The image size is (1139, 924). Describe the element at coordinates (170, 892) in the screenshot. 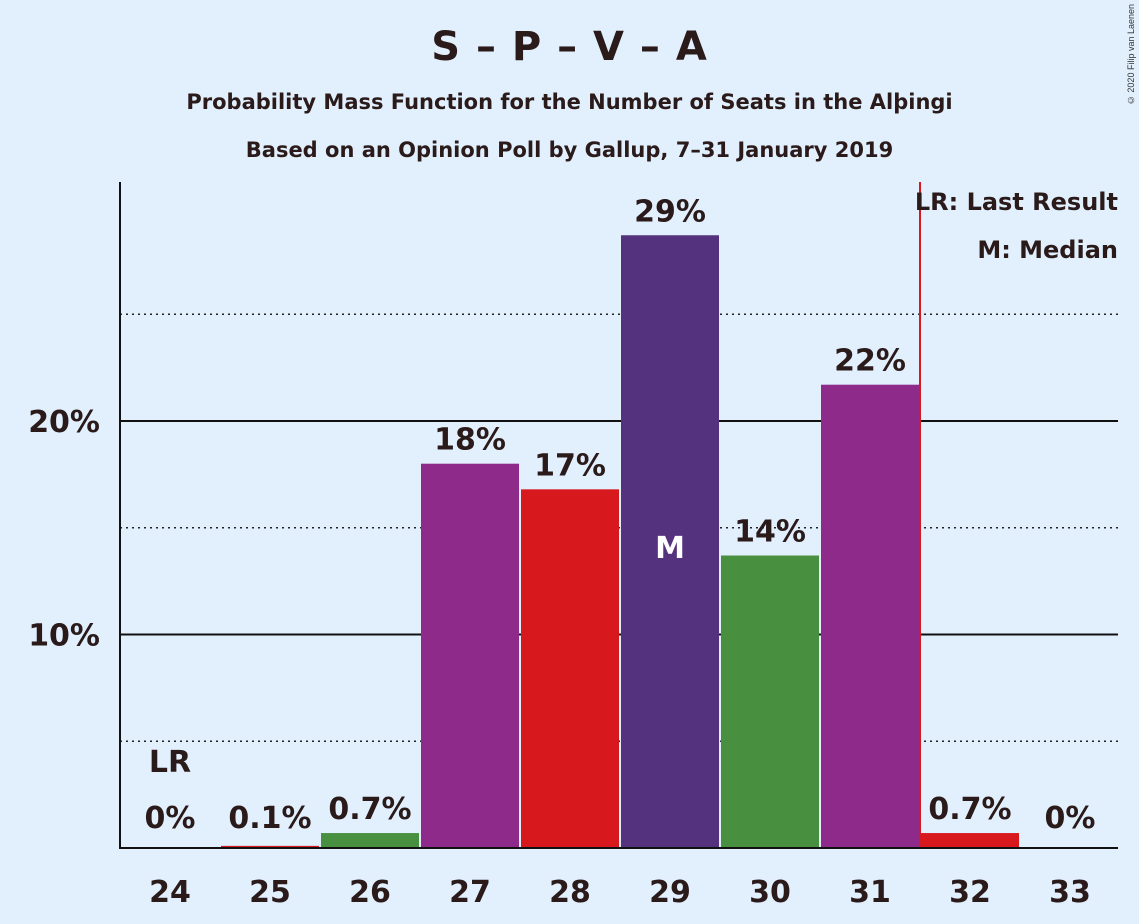

I see `x-tick-label-24: 24` at that location.